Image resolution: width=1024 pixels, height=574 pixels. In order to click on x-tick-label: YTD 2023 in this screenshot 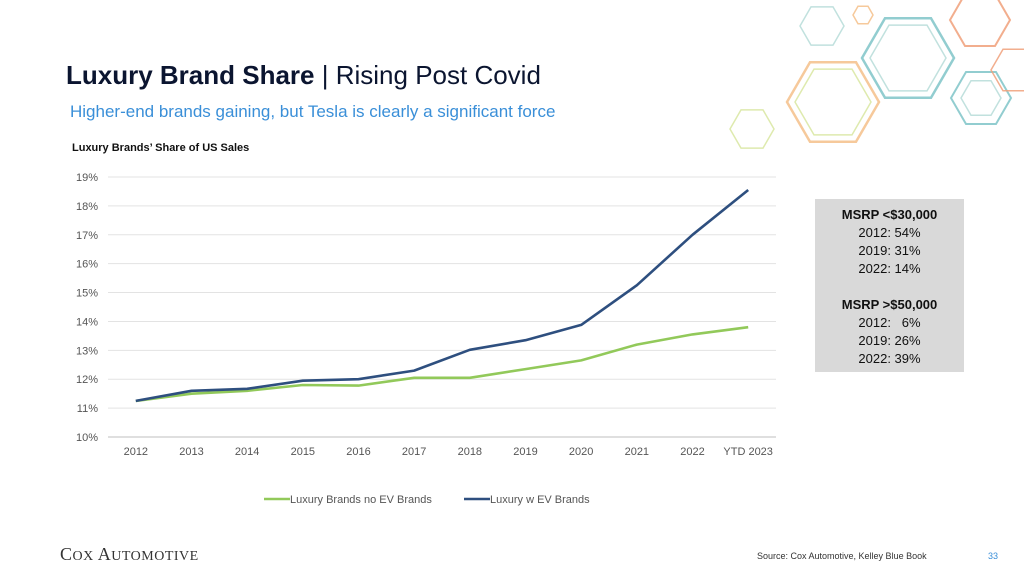, I will do `click(748, 452)`.